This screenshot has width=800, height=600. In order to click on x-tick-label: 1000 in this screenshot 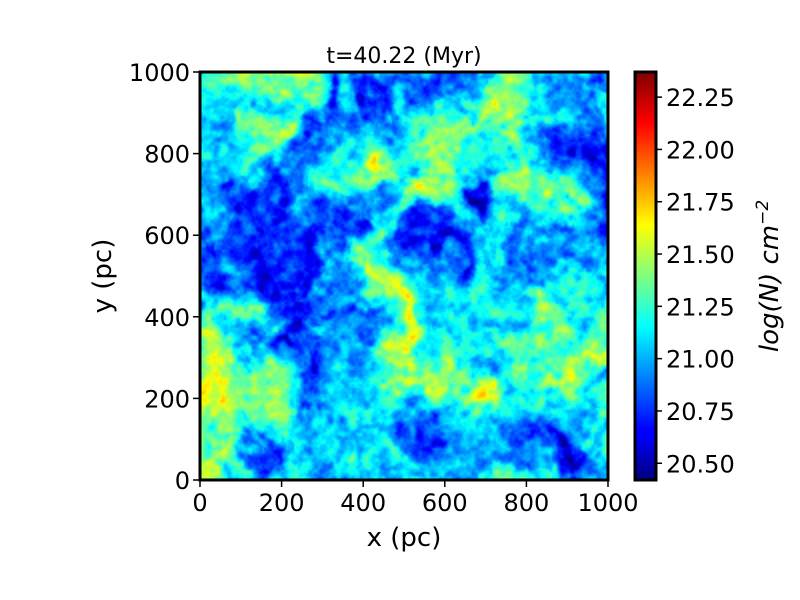, I will do `click(607, 503)`.